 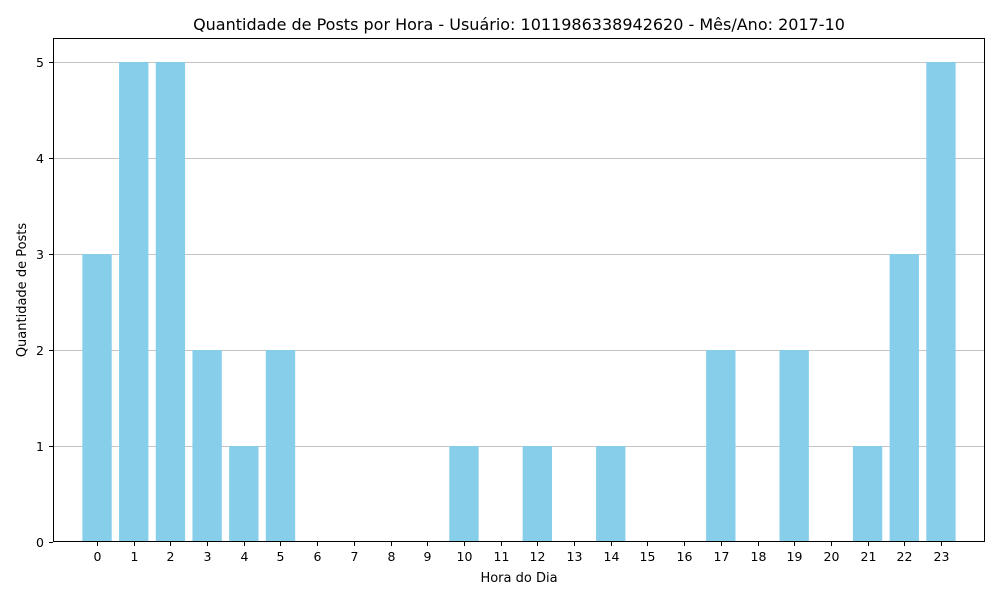 I want to click on x-tick-label: 5, so click(x=281, y=556).